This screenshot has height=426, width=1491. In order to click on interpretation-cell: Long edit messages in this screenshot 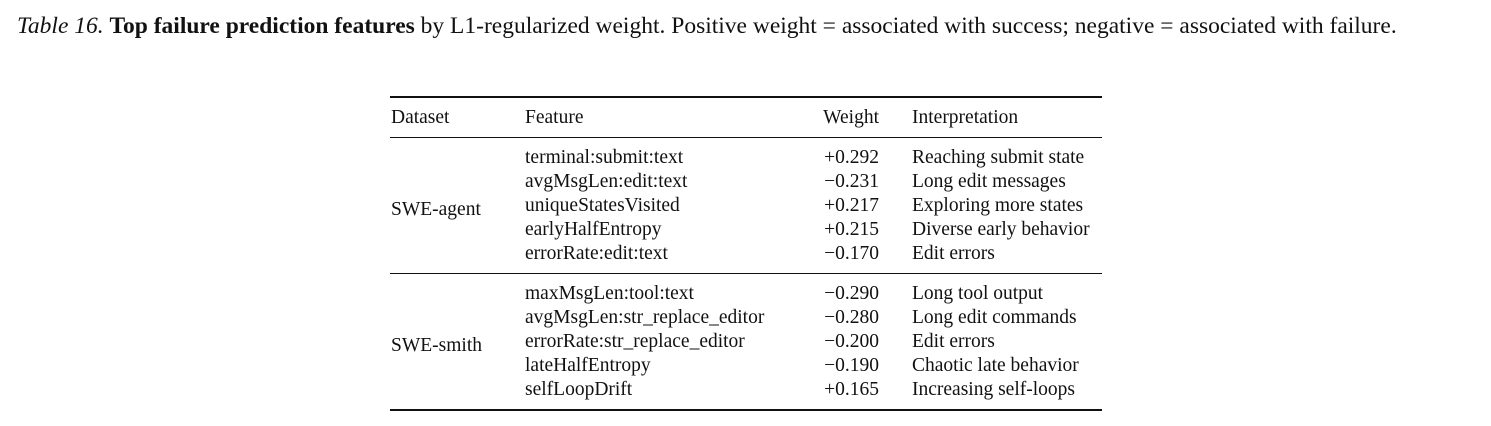, I will do `click(989, 181)`.